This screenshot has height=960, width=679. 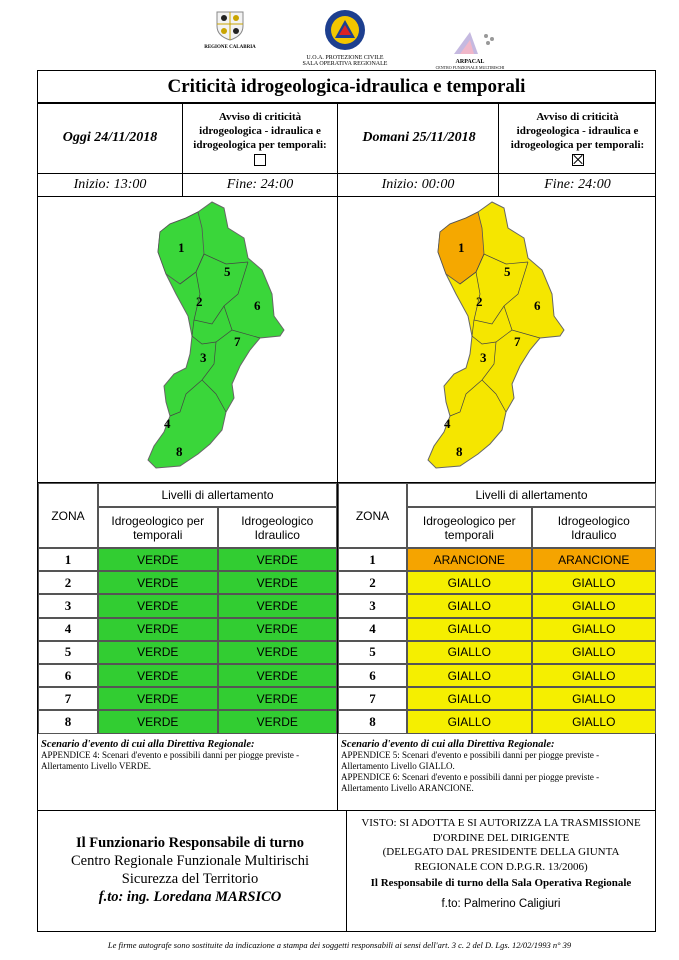 I want to click on scenario-line: Allertamento Livello ARANCIONE., so click(x=407, y=788).